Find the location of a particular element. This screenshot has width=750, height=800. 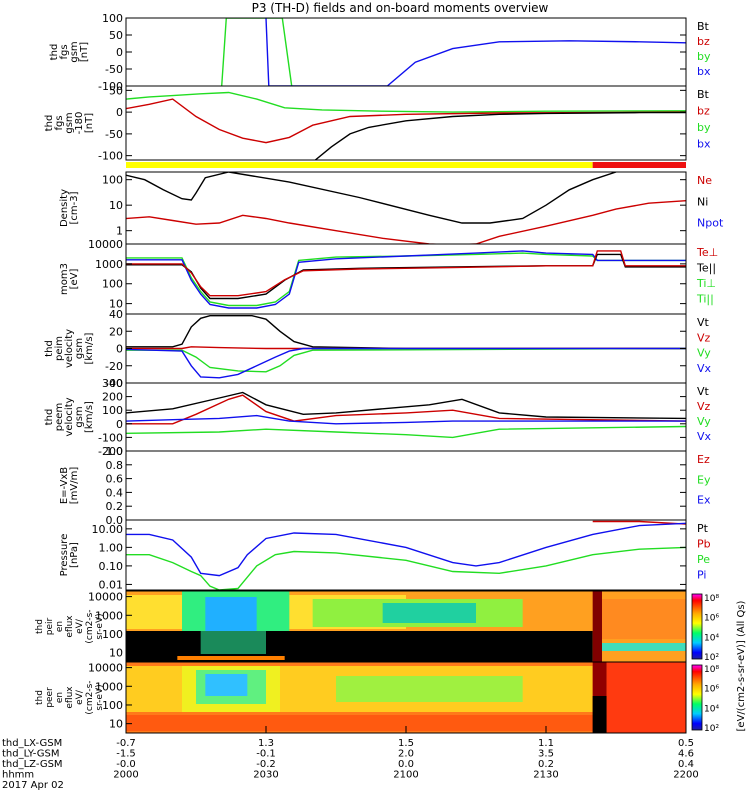

panel-p8 is located at coordinates (406, 555).